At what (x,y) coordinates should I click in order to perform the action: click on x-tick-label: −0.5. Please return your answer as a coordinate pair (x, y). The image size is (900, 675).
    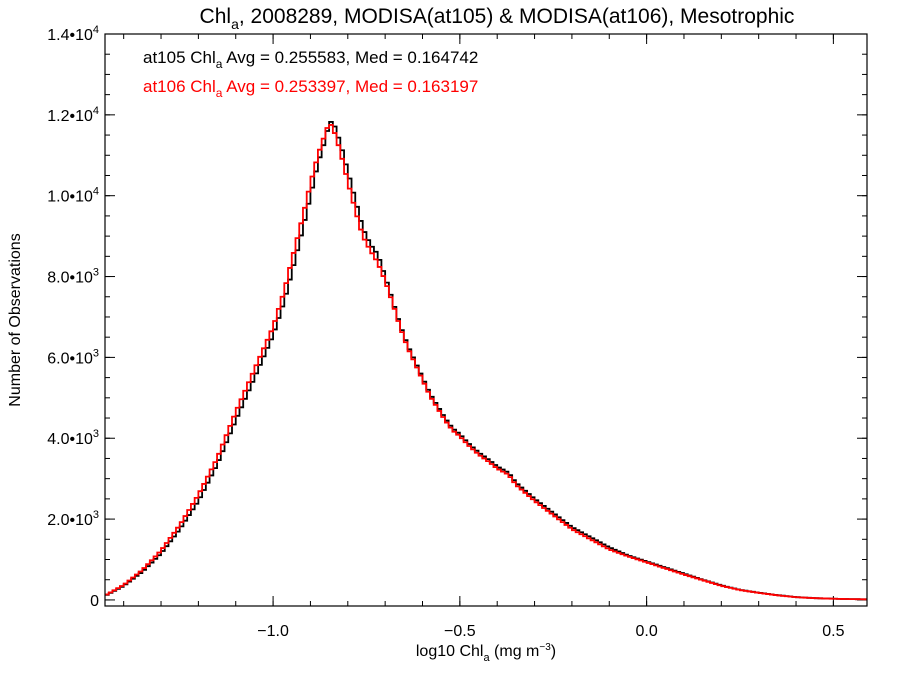
    Looking at the image, I should click on (460, 631).